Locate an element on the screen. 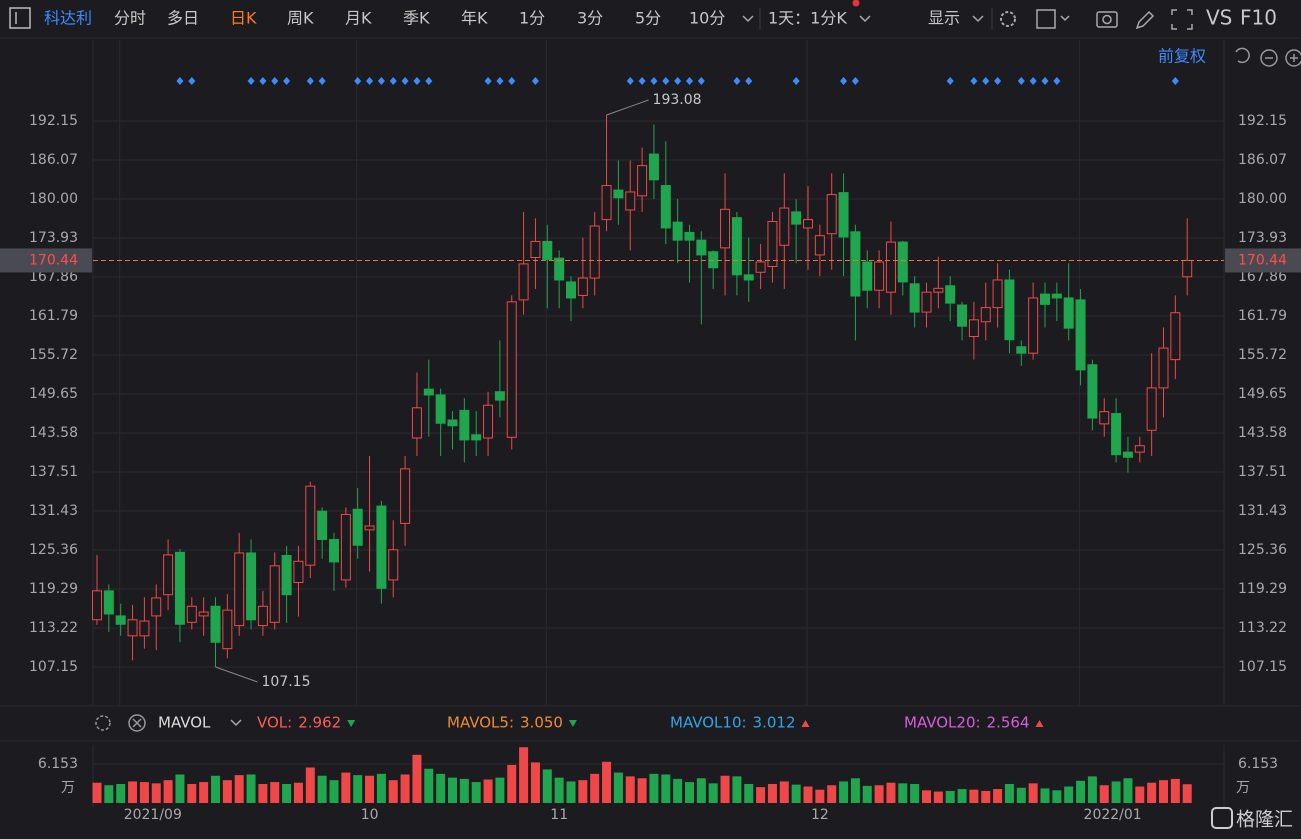 This screenshot has height=839, width=1301. display-menu: 显示 is located at coordinates (944, 18).